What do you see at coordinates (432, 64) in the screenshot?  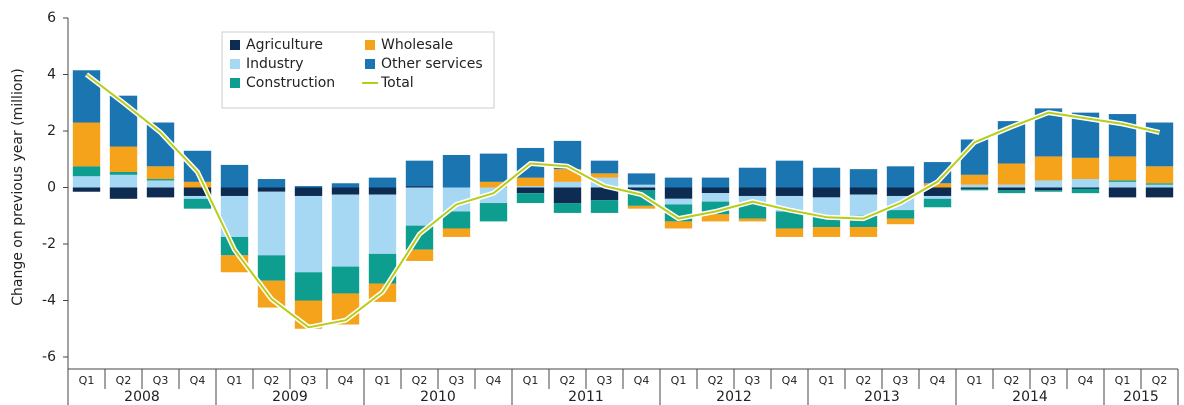 I see `legend-label: Other services` at bounding box center [432, 64].